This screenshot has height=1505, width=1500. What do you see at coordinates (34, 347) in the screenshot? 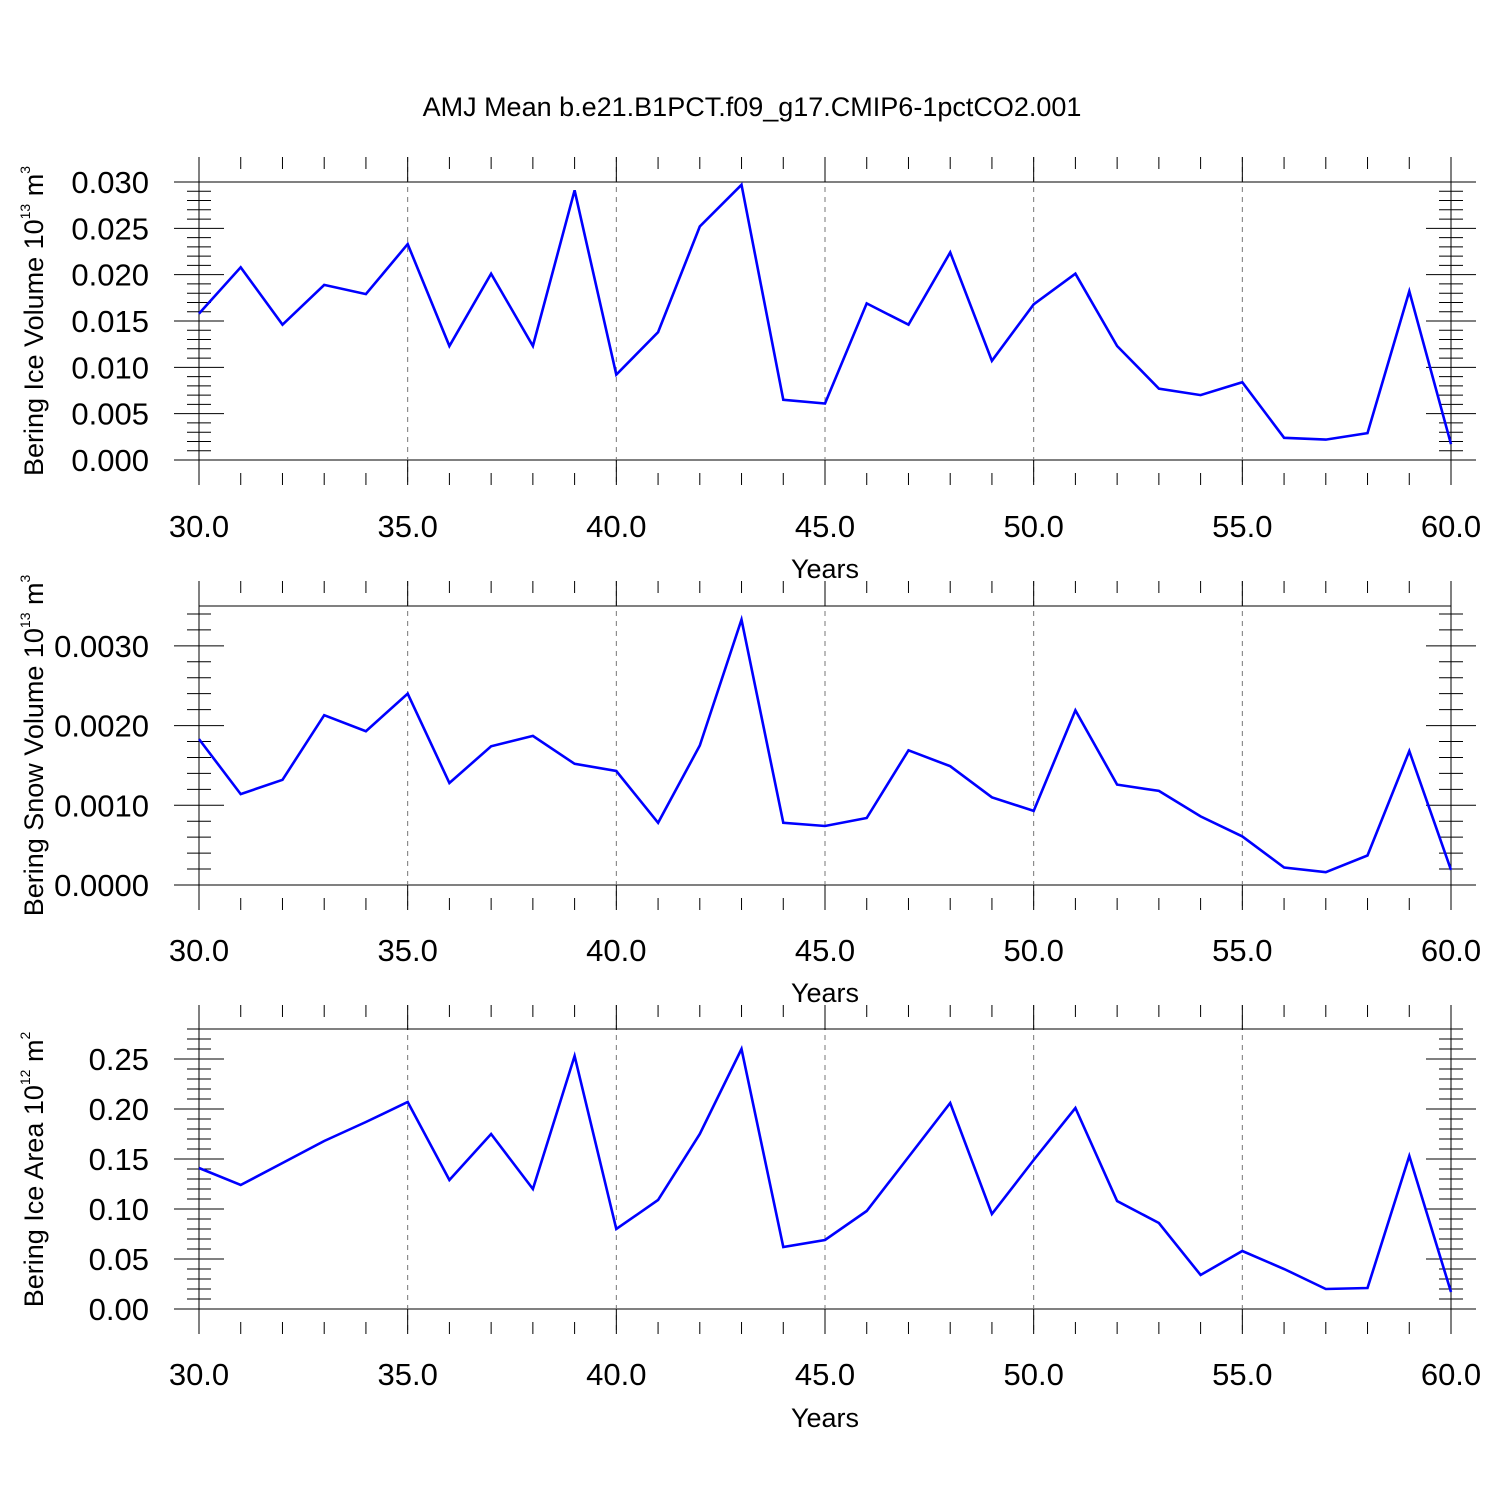
I see `y-axis-title-text: Bering Ice Volume 10` at bounding box center [34, 347].